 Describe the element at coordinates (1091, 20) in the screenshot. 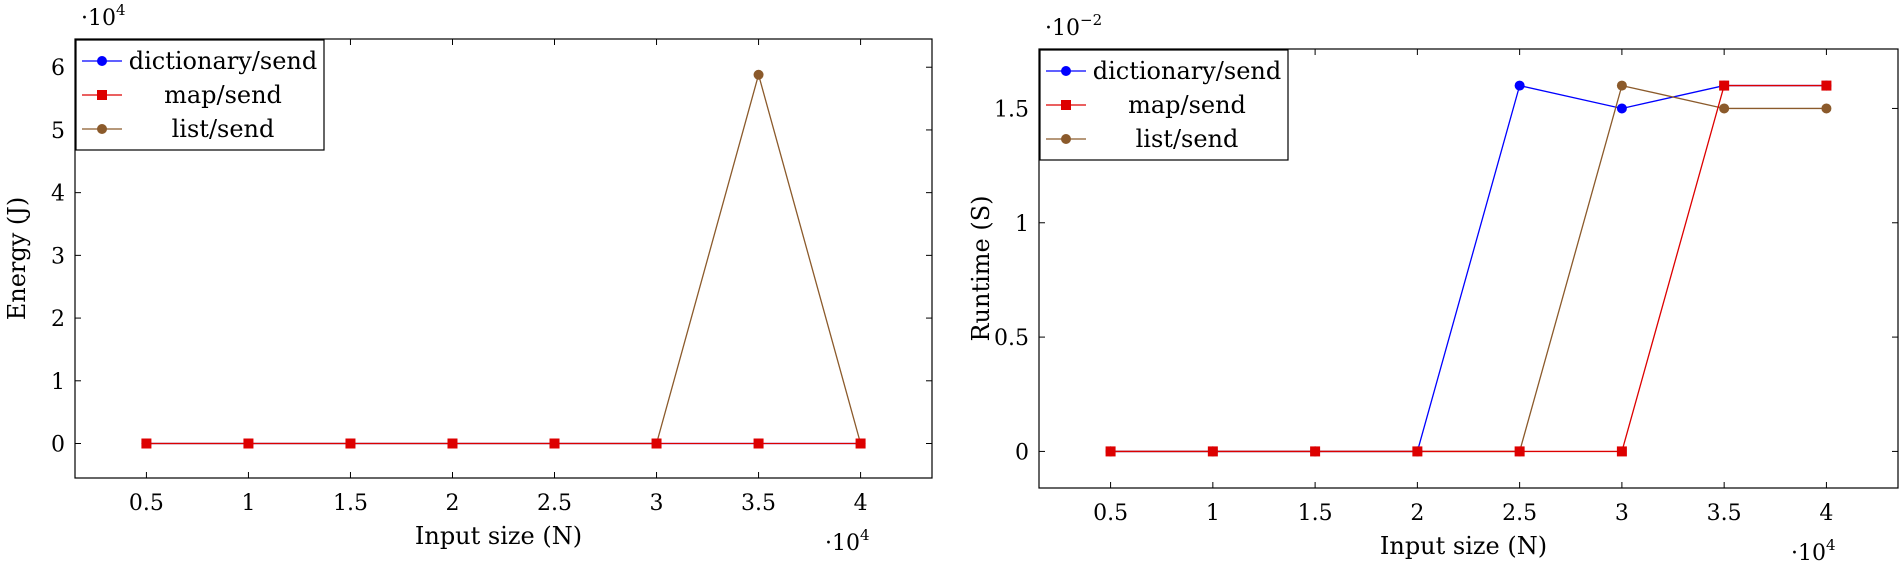

I see `y-scale-multiplier-exponent: −2` at that location.